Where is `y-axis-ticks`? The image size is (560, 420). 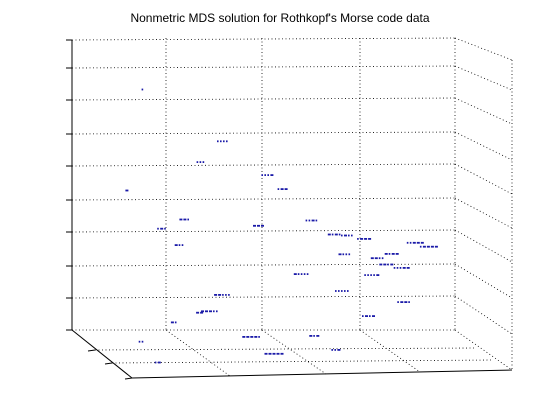 y-axis-ticks is located at coordinates (110, 364).